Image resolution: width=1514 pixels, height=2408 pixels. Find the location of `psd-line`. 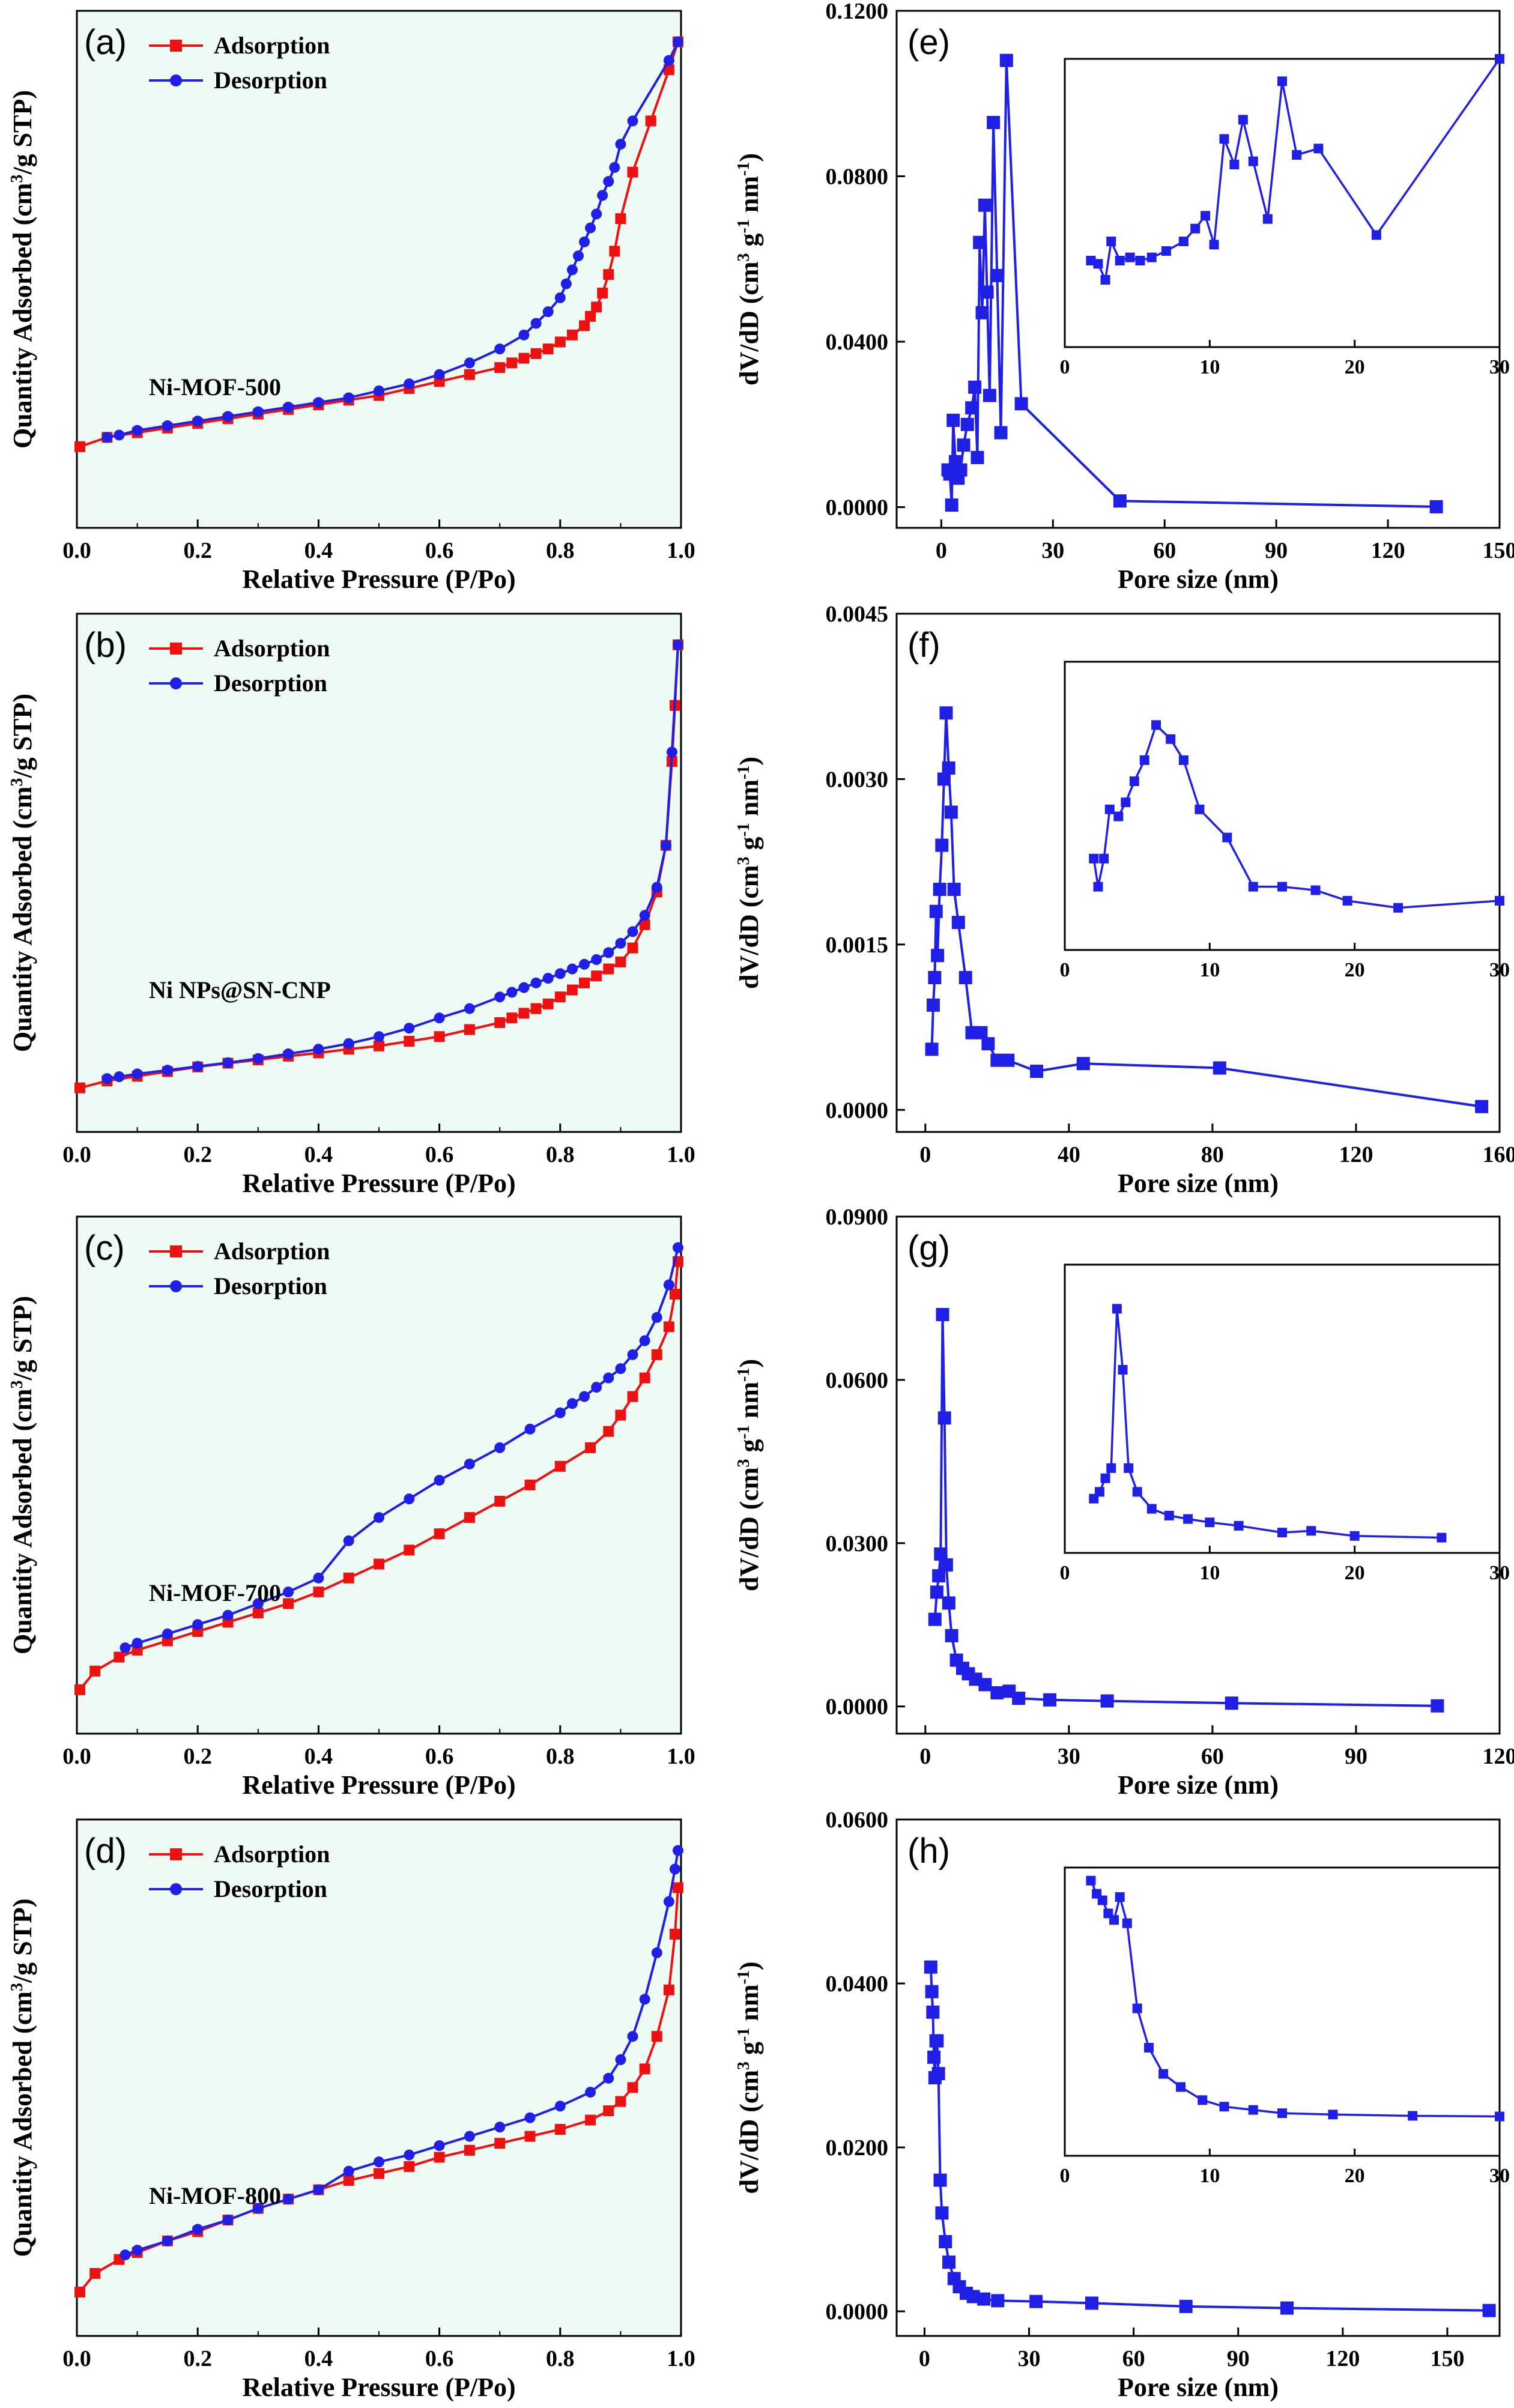

psd-line is located at coordinates (1191, 284).